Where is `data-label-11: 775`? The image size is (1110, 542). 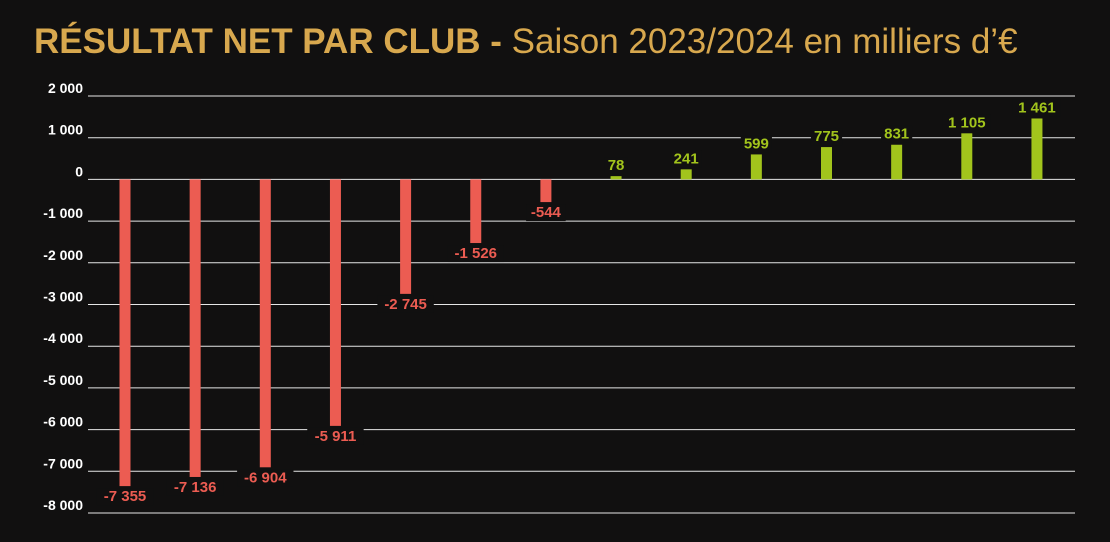
data-label-11: 775 is located at coordinates (826, 136).